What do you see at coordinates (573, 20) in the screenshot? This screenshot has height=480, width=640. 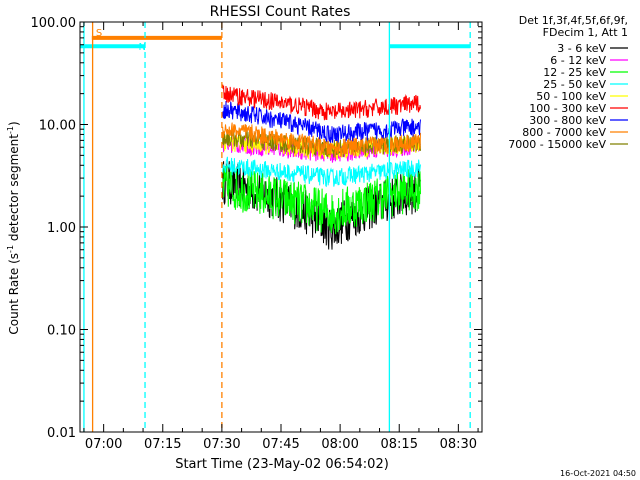 I see `legend-header: Det 1f,3f,4f,5f,6f,9f,` at bounding box center [573, 20].